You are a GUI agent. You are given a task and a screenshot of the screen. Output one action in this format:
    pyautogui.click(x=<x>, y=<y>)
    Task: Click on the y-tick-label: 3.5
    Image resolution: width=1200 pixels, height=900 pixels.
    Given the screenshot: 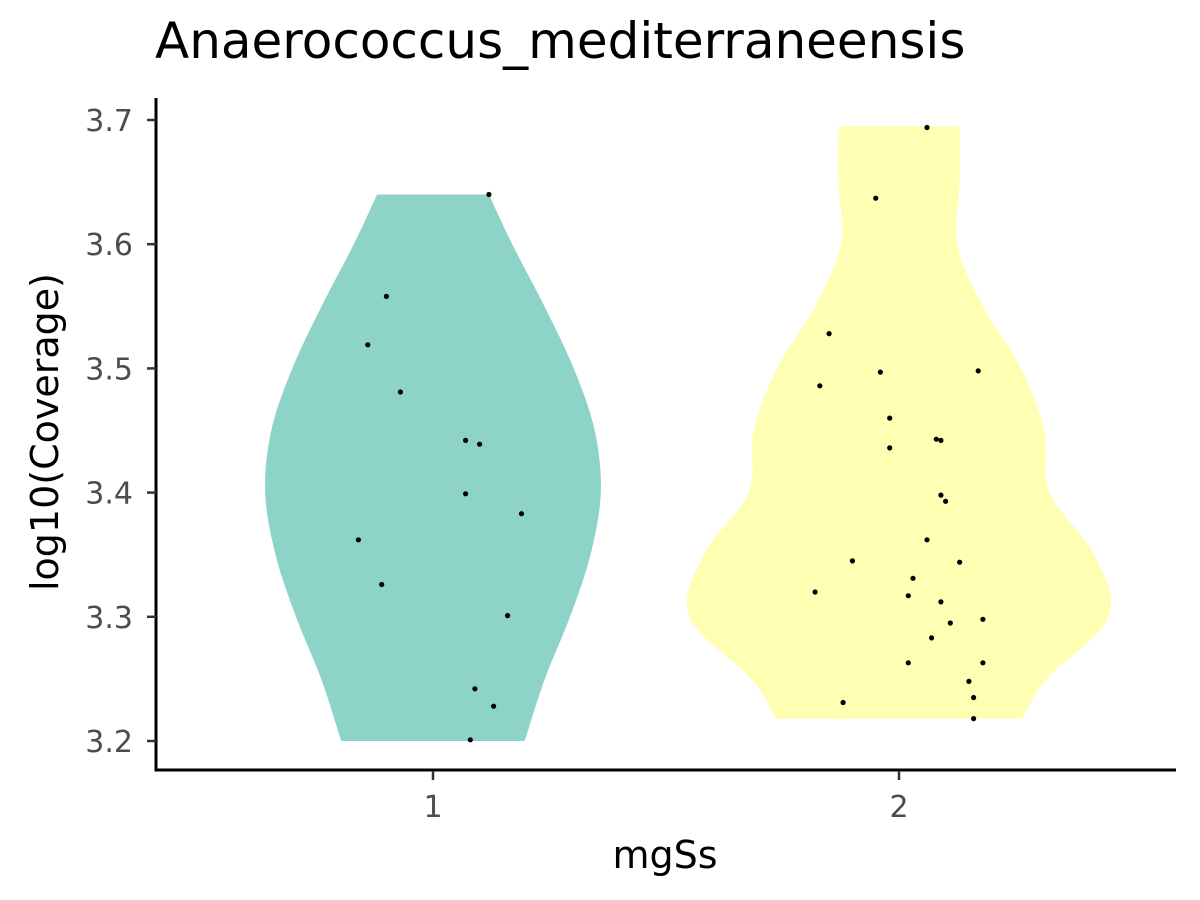 What is the action you would take?
    pyautogui.click(x=109, y=369)
    